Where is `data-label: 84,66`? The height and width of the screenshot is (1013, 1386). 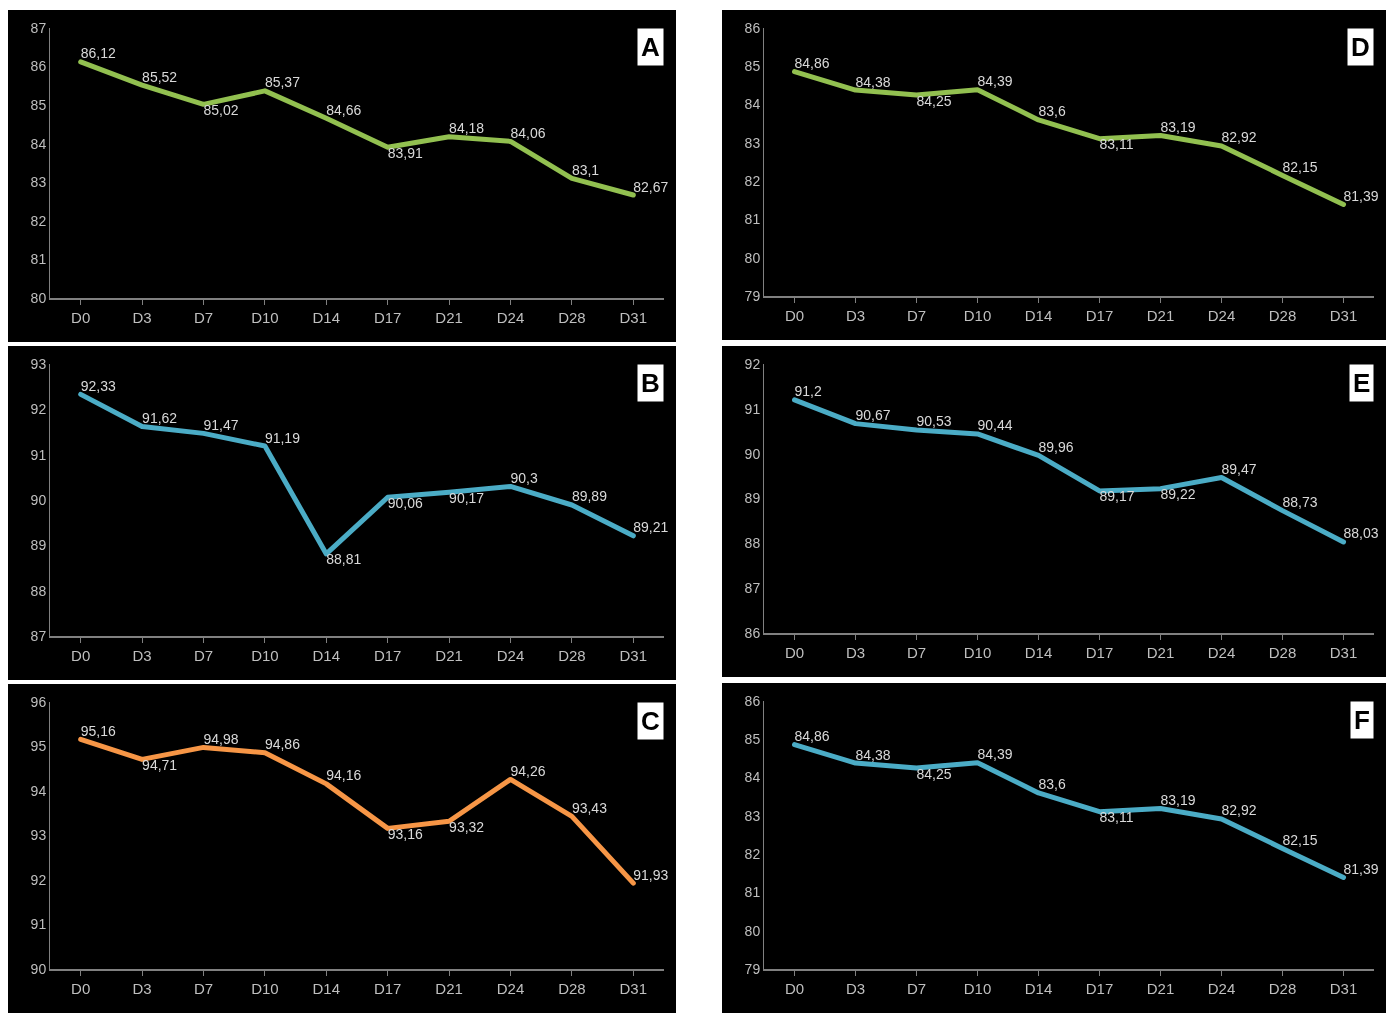
data-label: 84,66 is located at coordinates (344, 109).